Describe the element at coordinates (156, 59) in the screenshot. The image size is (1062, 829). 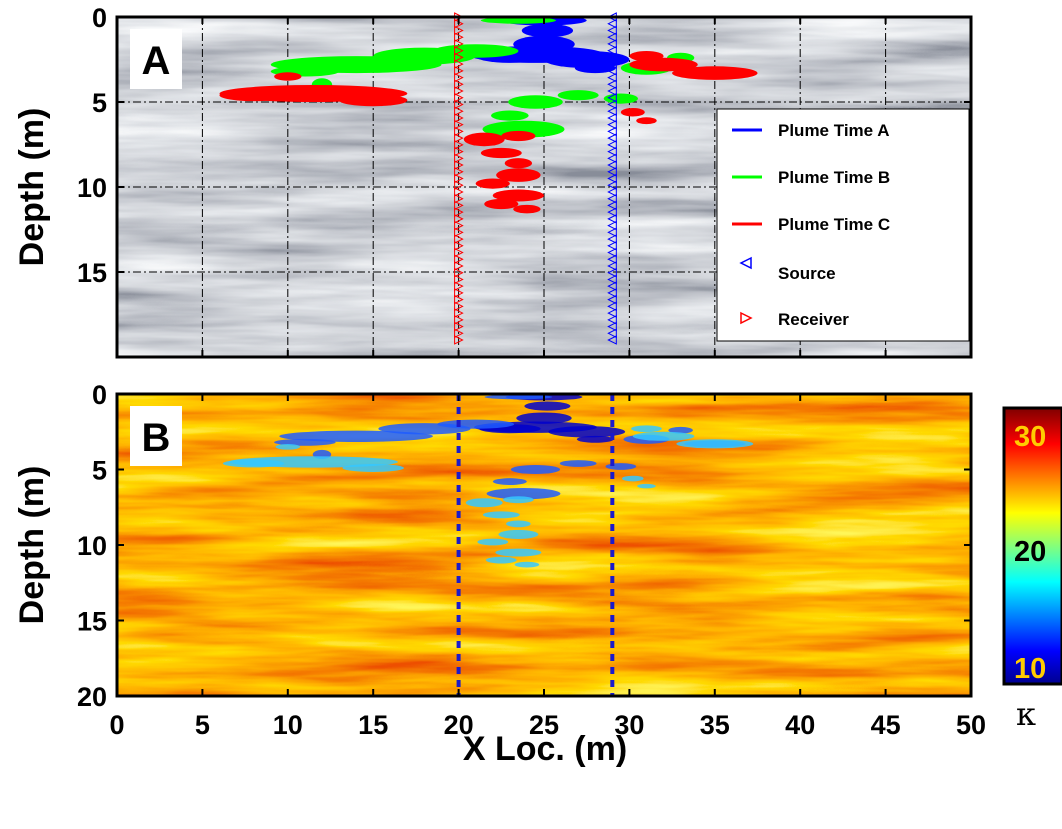
I see `panel-a-label-box: A` at that location.